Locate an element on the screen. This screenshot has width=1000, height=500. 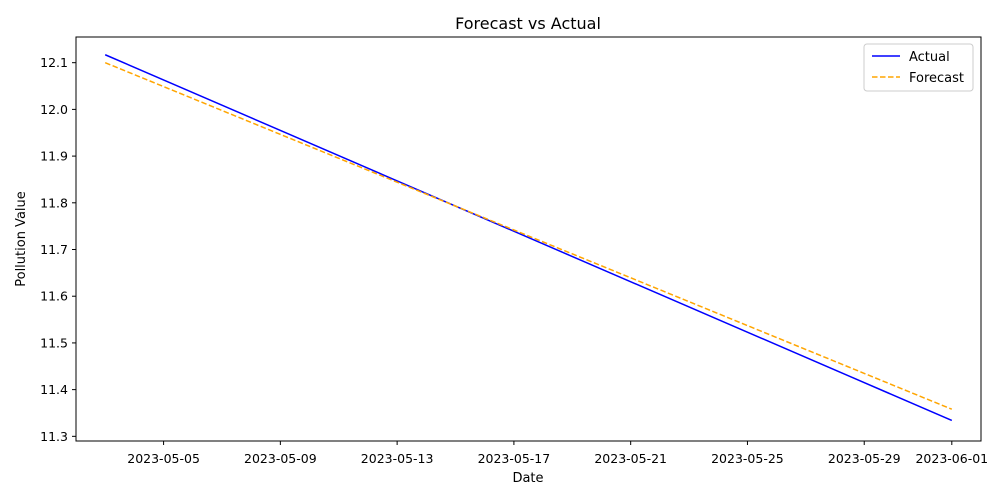
legend-label-actual: Actual is located at coordinates (929, 57).